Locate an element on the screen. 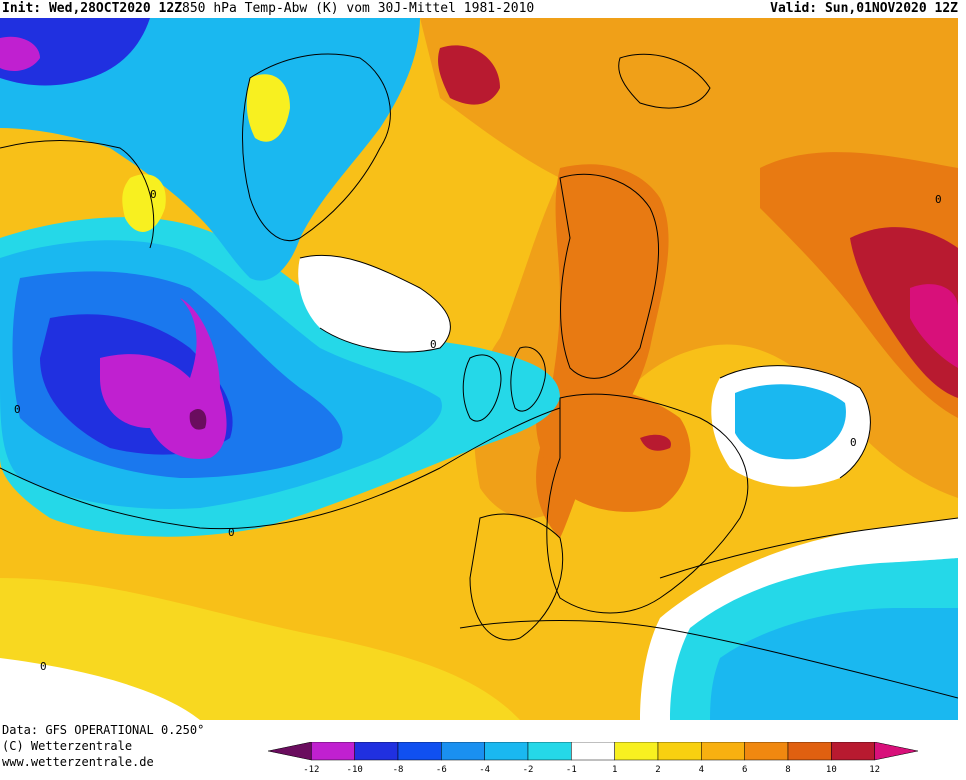 This screenshot has width=966, height=780. yellow-greenland is located at coordinates (268, 108).